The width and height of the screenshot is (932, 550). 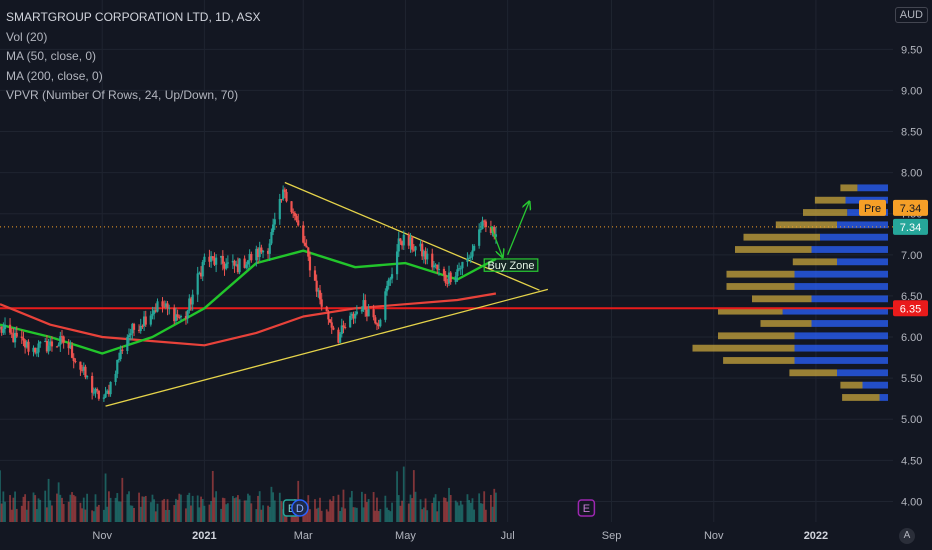 I want to click on earnings-marker, so click(x=586, y=508).